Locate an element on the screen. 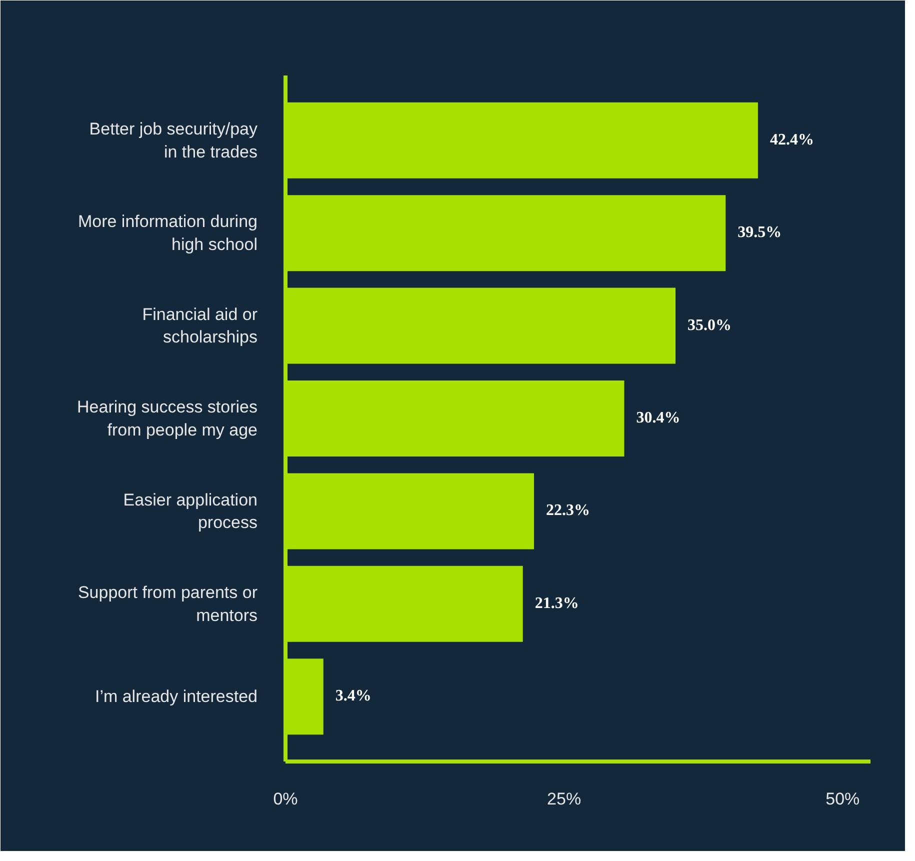 This screenshot has width=915, height=861. data-label: 21.3% is located at coordinates (556, 603).